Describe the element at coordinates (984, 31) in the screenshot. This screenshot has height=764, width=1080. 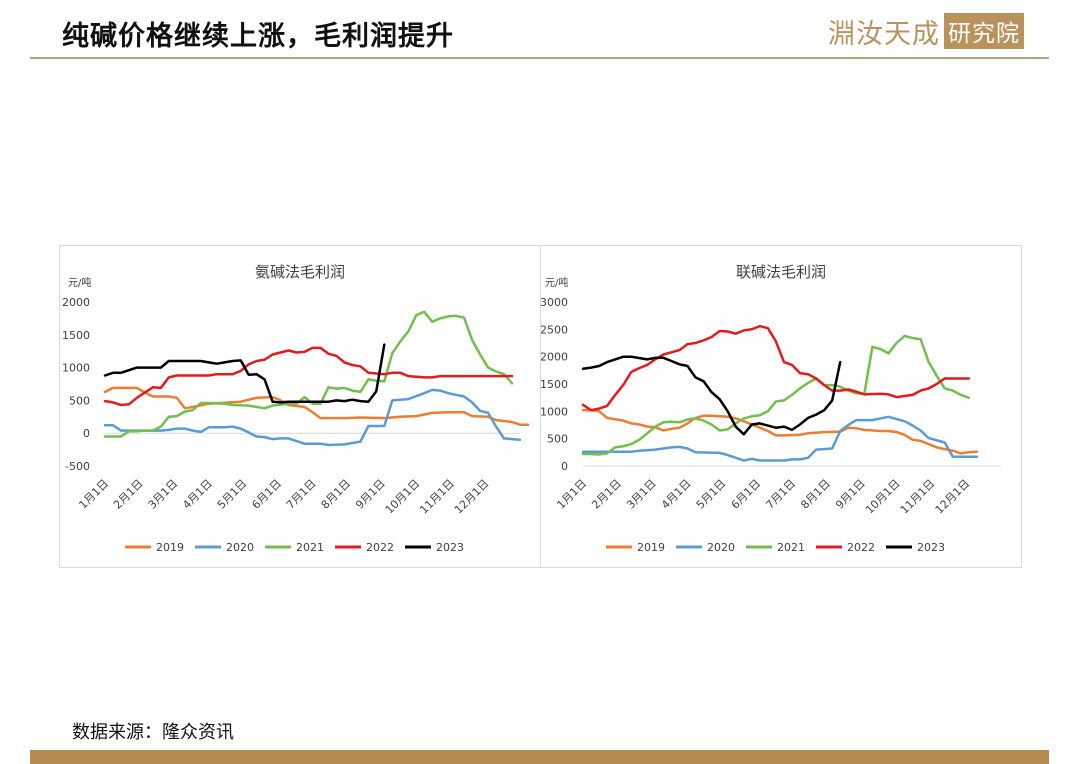
I see `logo-box-text: 研究院` at that location.